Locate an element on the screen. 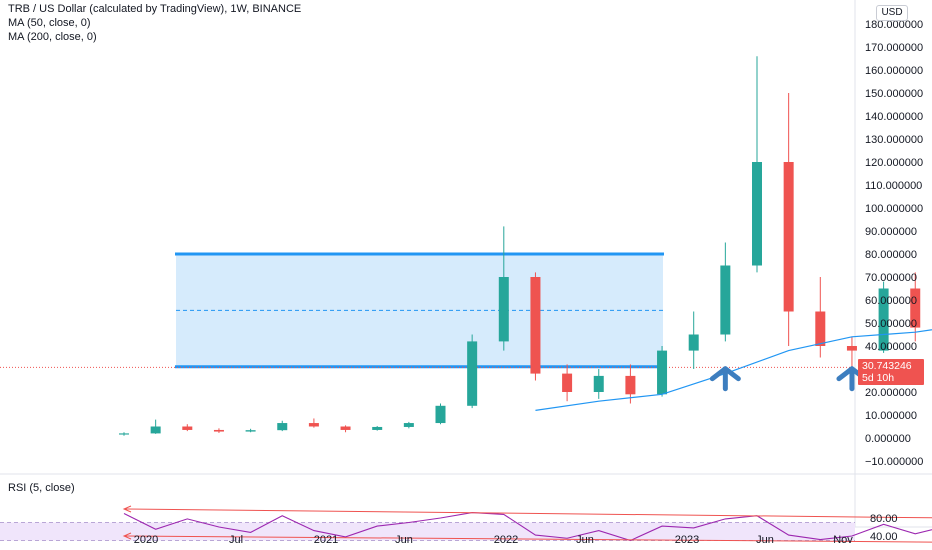 This screenshot has height=550, width=932. last-price-value: 30.743246 is located at coordinates (887, 366).